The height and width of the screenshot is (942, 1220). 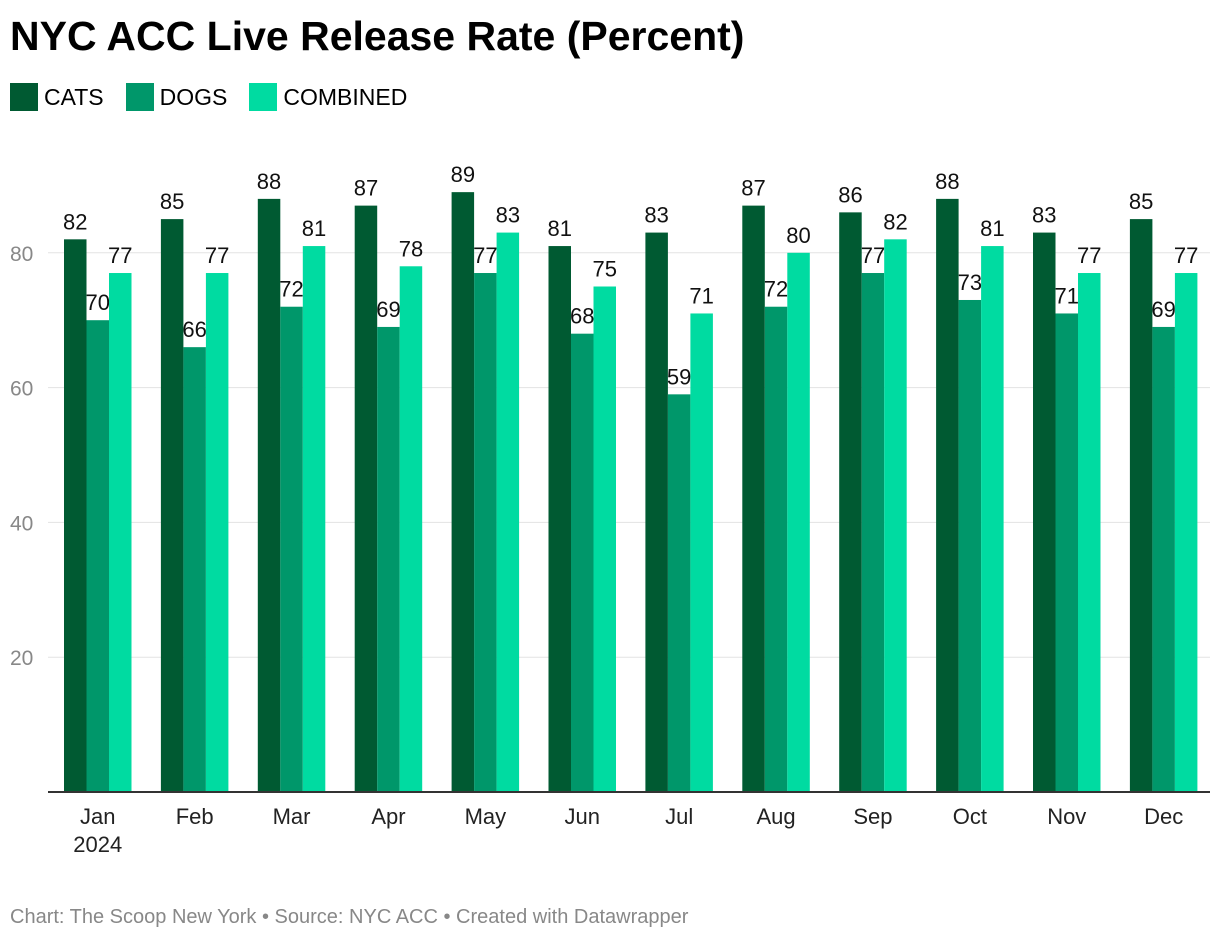 I want to click on y-tick-label: 40, so click(x=21, y=523).